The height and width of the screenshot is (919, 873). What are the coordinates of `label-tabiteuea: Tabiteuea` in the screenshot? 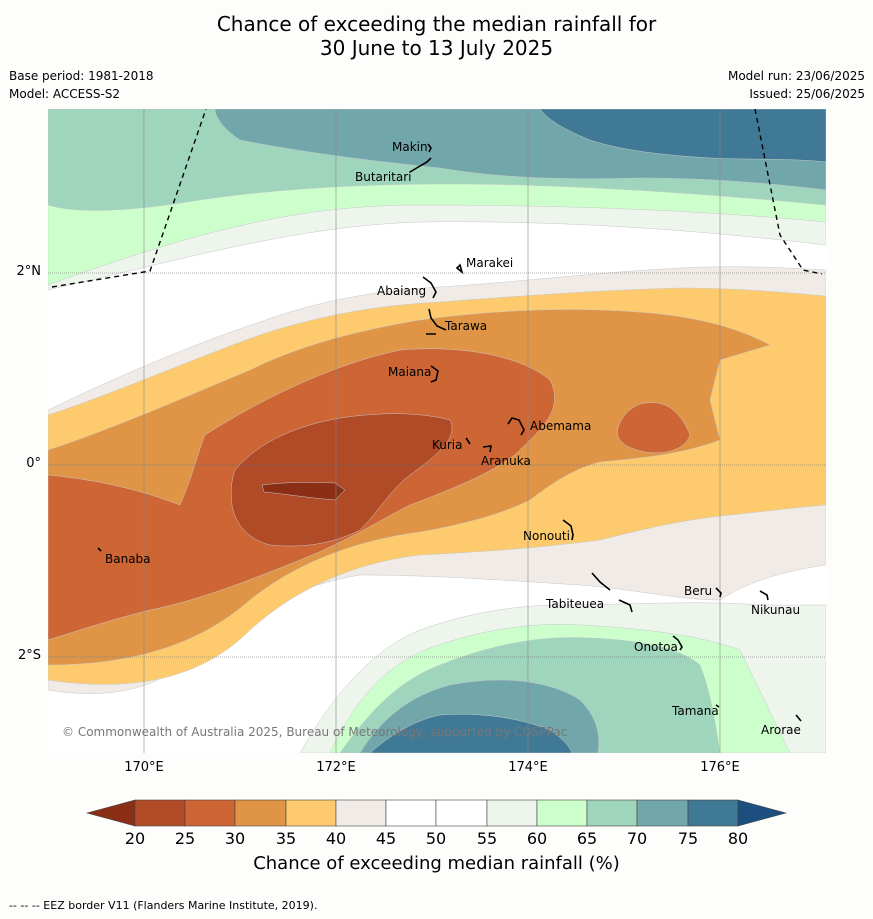 It's located at (574, 604).